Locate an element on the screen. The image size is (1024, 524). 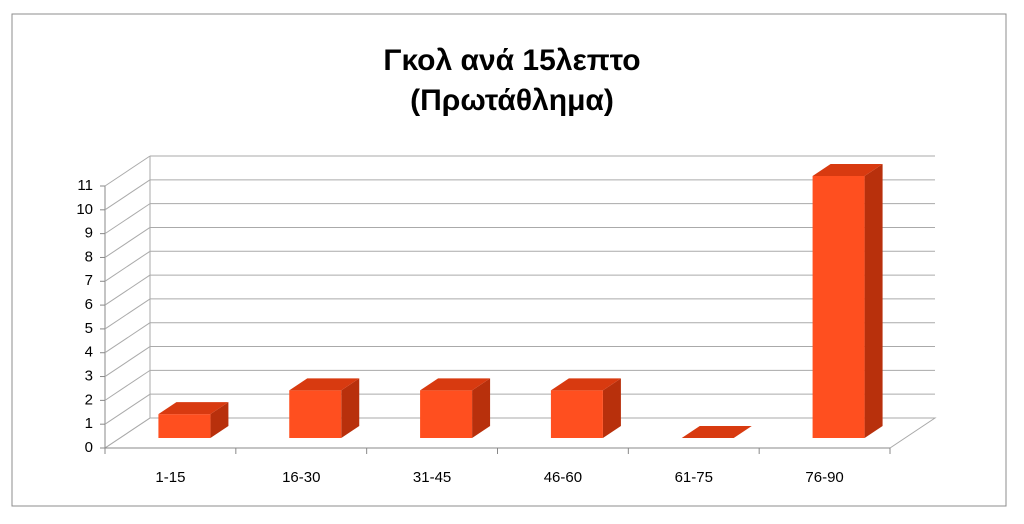
x-tick-label: 61-75 is located at coordinates (694, 477).